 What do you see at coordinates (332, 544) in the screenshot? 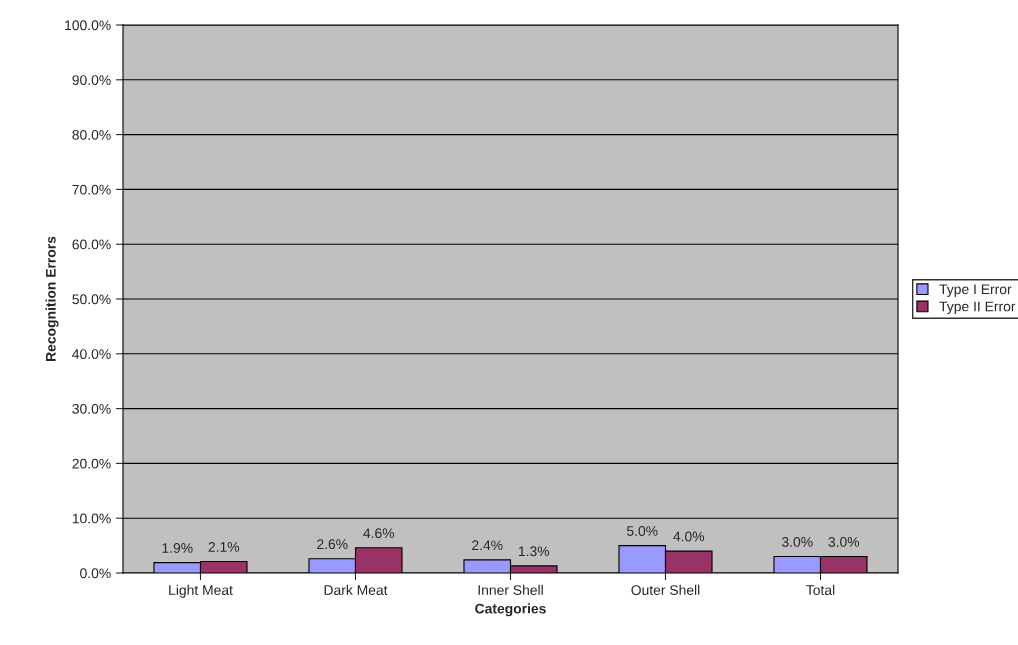
I see `data-label: 2.6%` at bounding box center [332, 544].